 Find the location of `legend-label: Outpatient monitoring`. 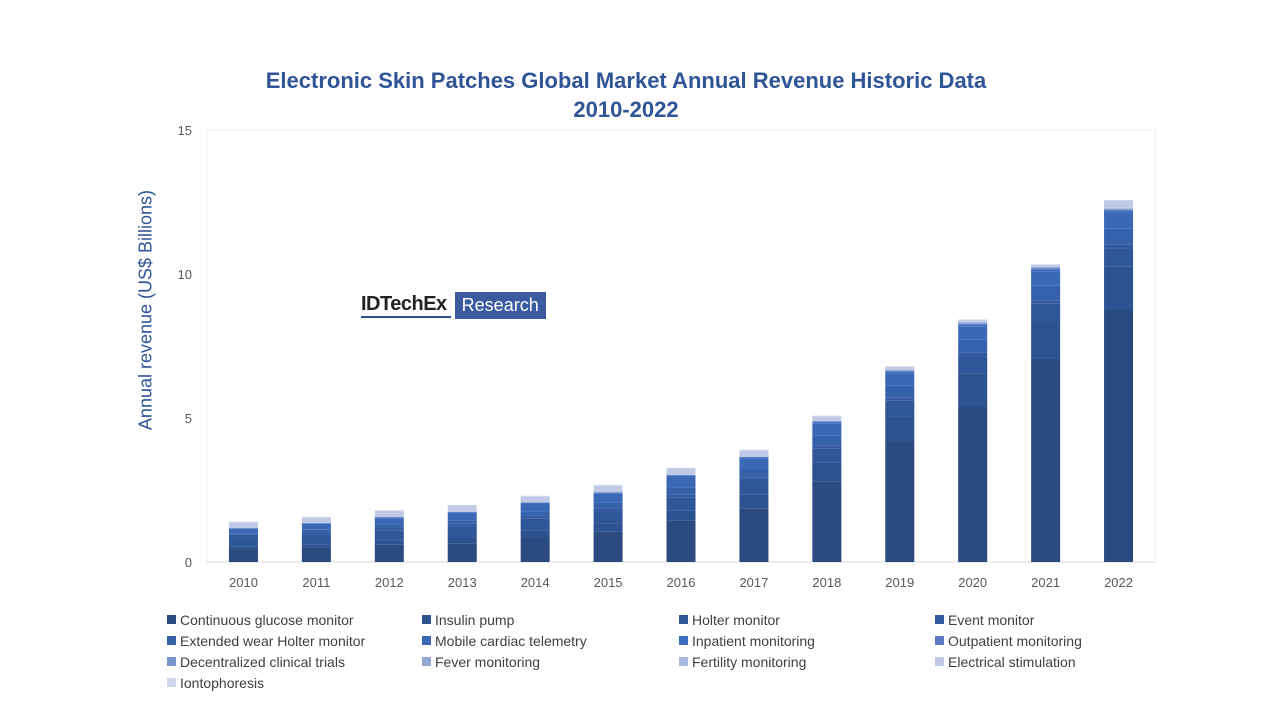

legend-label: Outpatient monitoring is located at coordinates (1015, 640).